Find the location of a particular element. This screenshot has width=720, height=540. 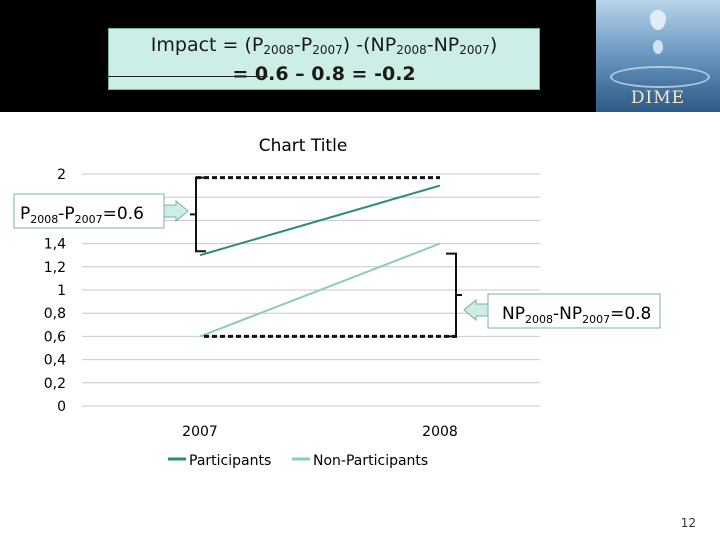

chart-title: Chart Title is located at coordinates (303, 146).